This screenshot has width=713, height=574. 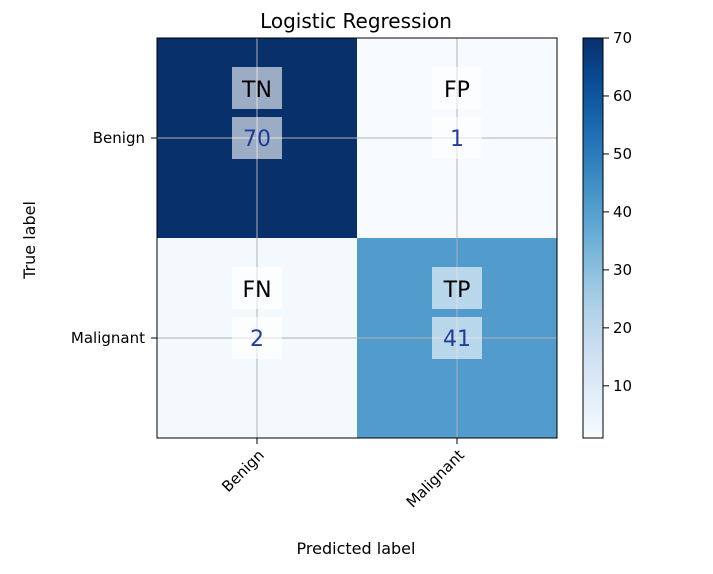 I want to click on colorbar-tick-label-0: 10, so click(x=622, y=386).